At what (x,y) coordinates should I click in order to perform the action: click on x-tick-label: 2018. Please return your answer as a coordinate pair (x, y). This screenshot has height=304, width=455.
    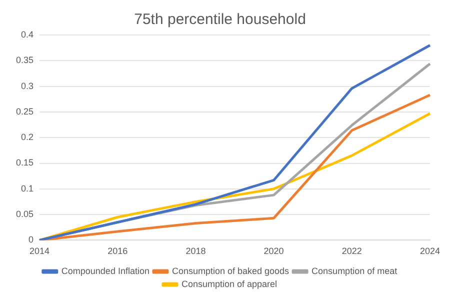
    Looking at the image, I should click on (196, 251).